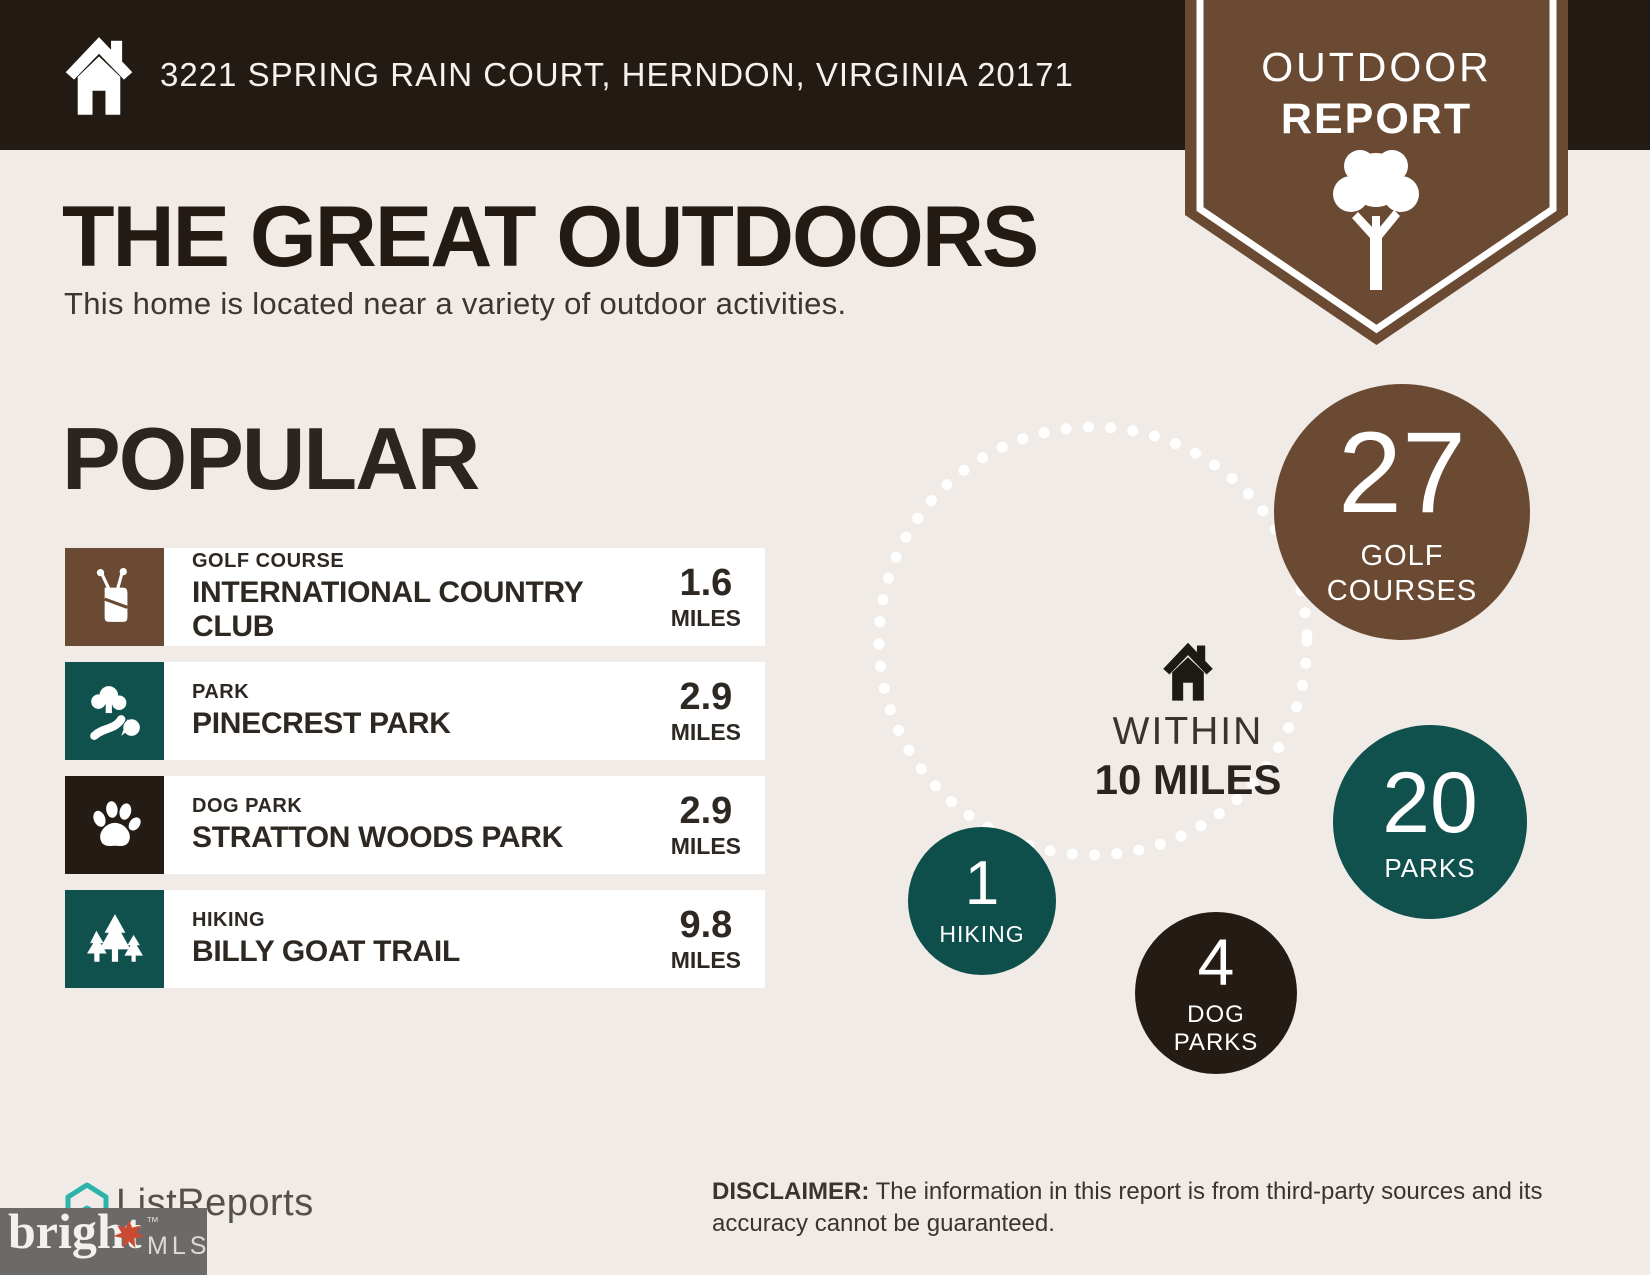  What do you see at coordinates (1188, 779) in the screenshot?
I see `radius-distance-text: 10 MILES` at bounding box center [1188, 779].